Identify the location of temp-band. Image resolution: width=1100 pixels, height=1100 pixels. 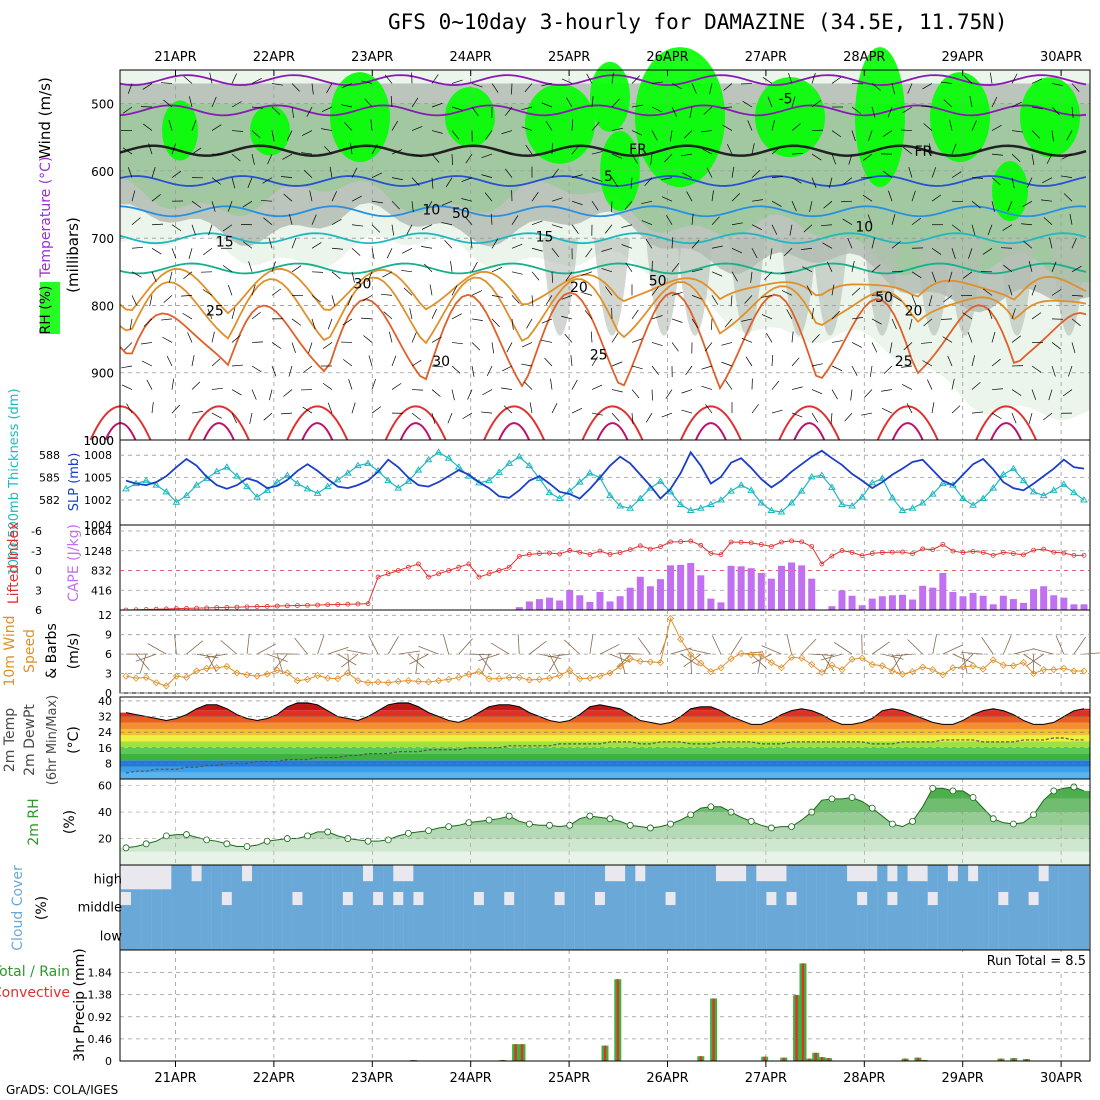
(605, 775).